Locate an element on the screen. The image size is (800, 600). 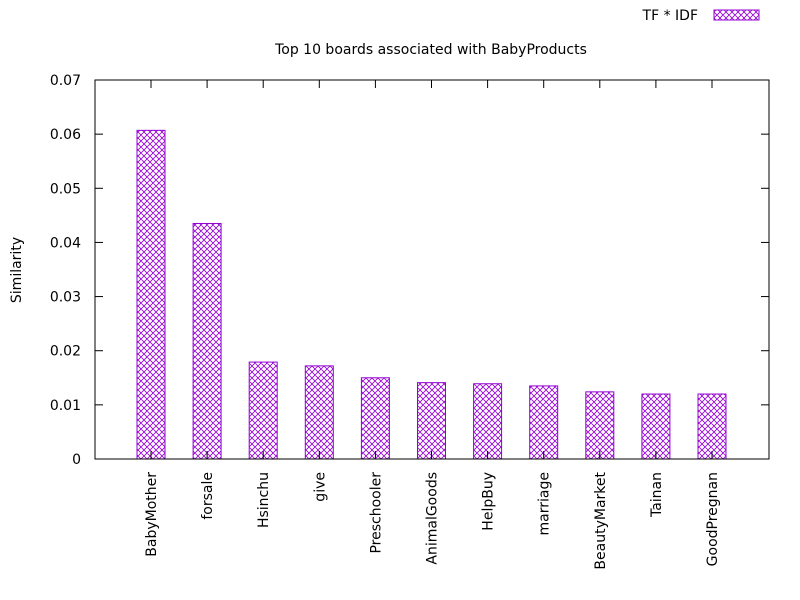
y-axis-label: Similarity is located at coordinates (17, 270).